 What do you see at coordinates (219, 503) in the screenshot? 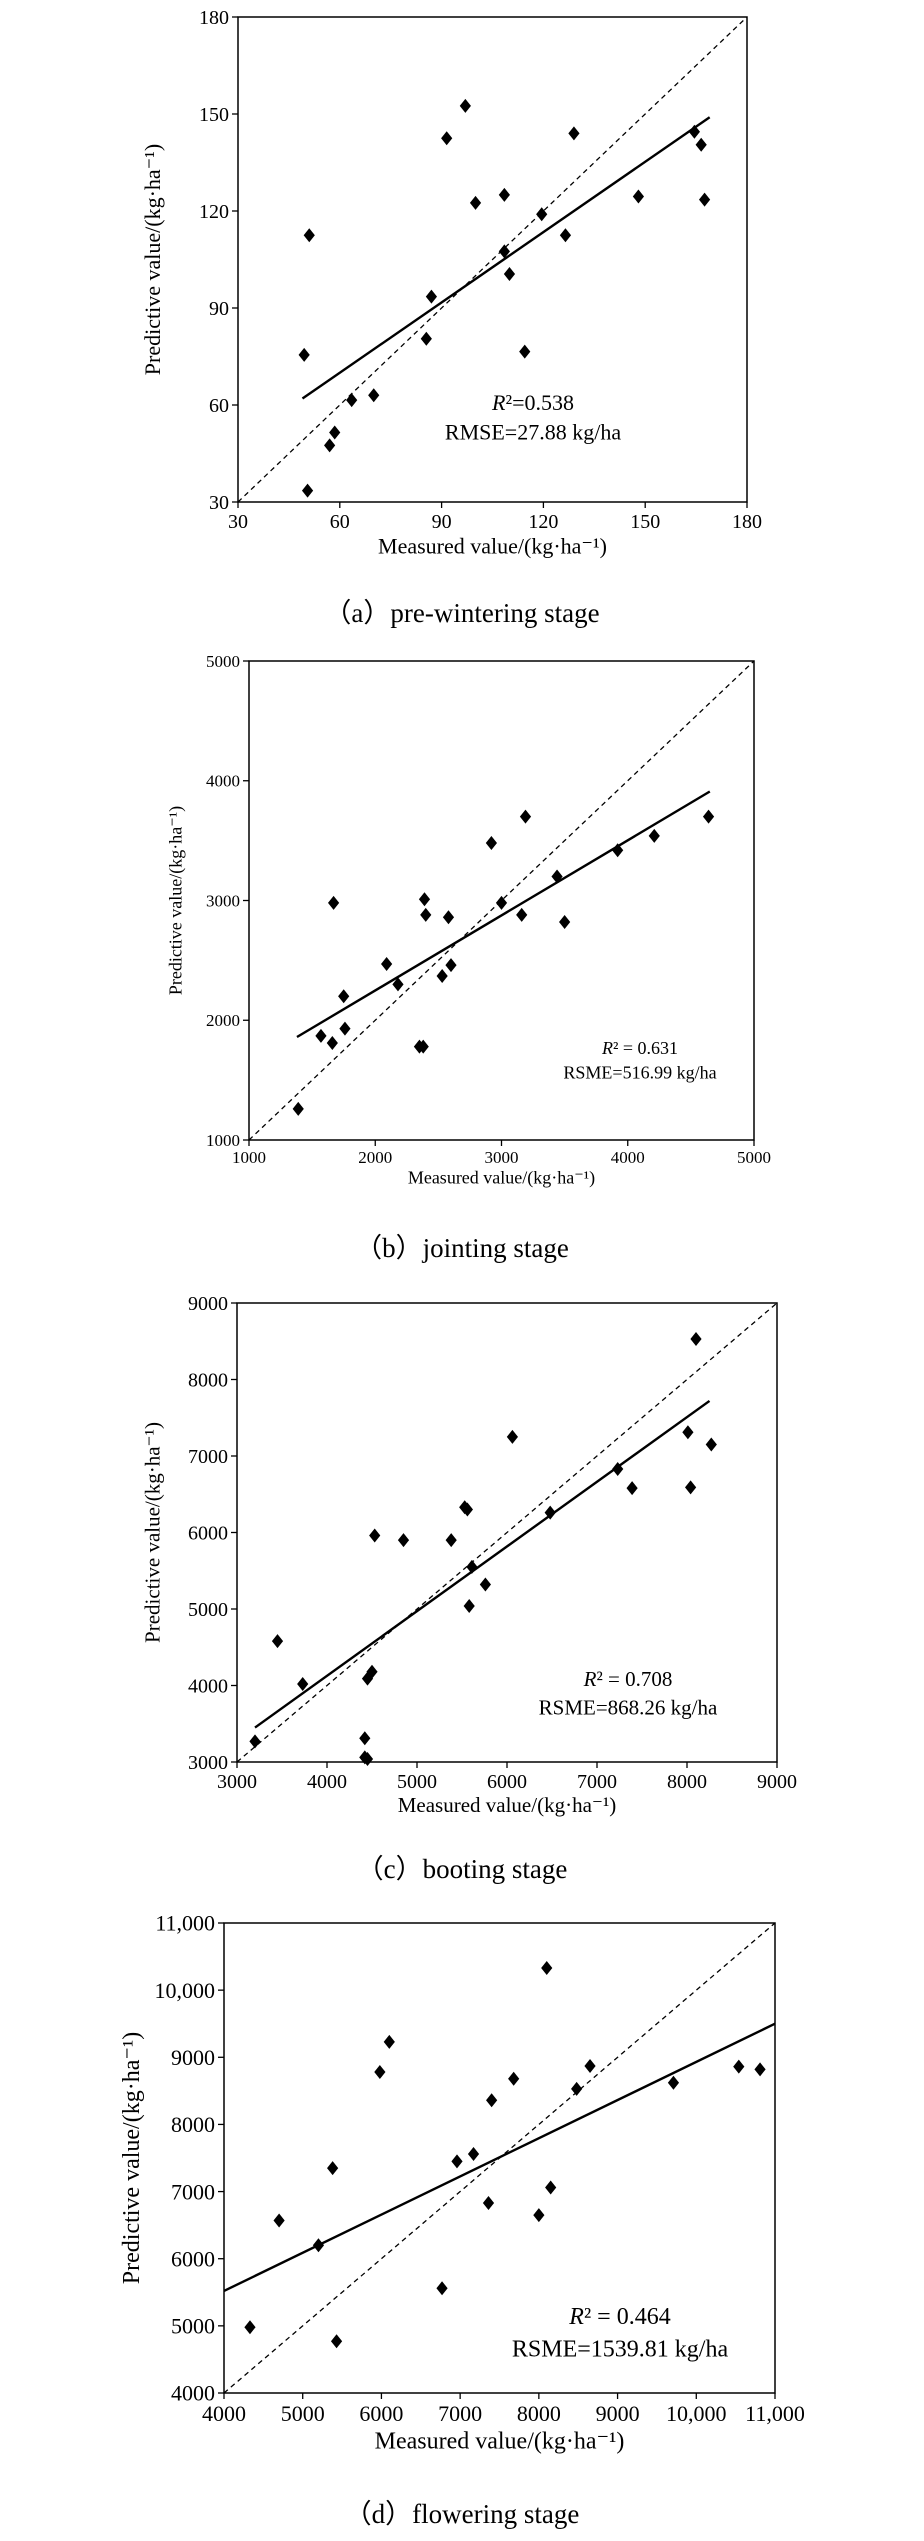
I see `y-tick-label: 30` at bounding box center [219, 503].